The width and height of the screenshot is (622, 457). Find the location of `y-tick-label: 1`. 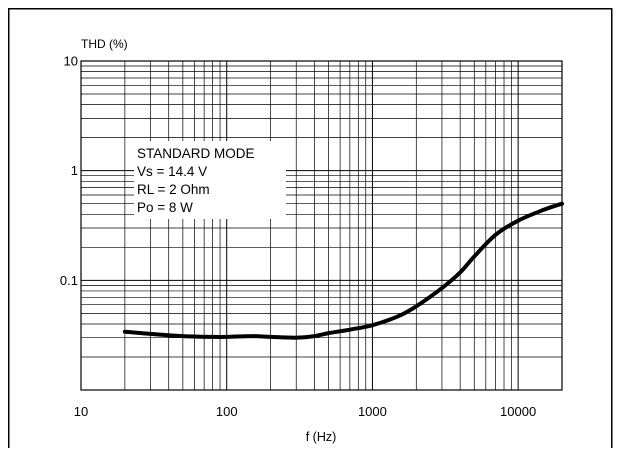

y-tick-label: 1 is located at coordinates (74, 170).